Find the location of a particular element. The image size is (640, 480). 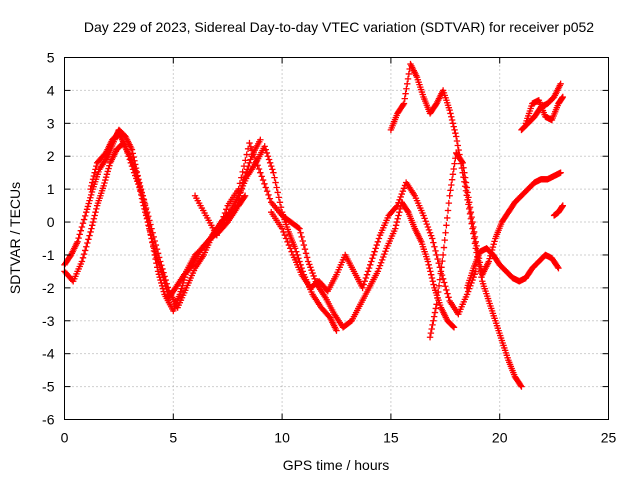

x-axis-title: GPS time / hours is located at coordinates (336, 465).